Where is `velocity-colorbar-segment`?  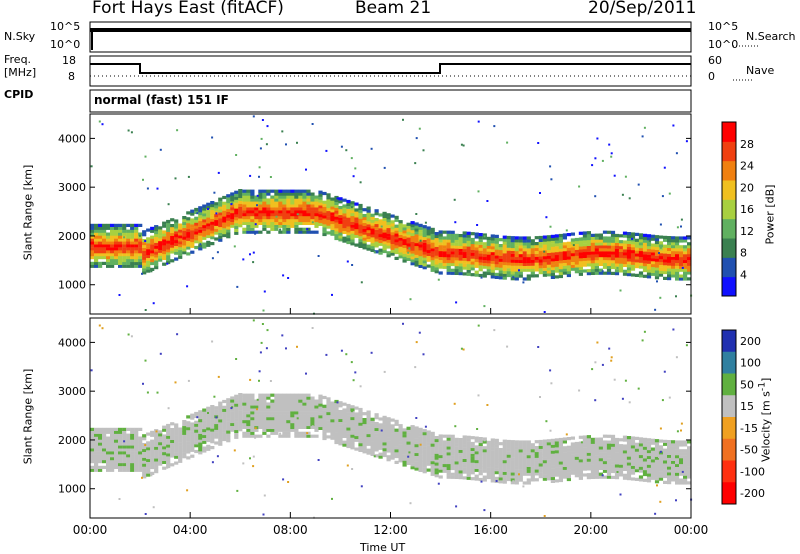
velocity-colorbar-segment is located at coordinates (729, 449).